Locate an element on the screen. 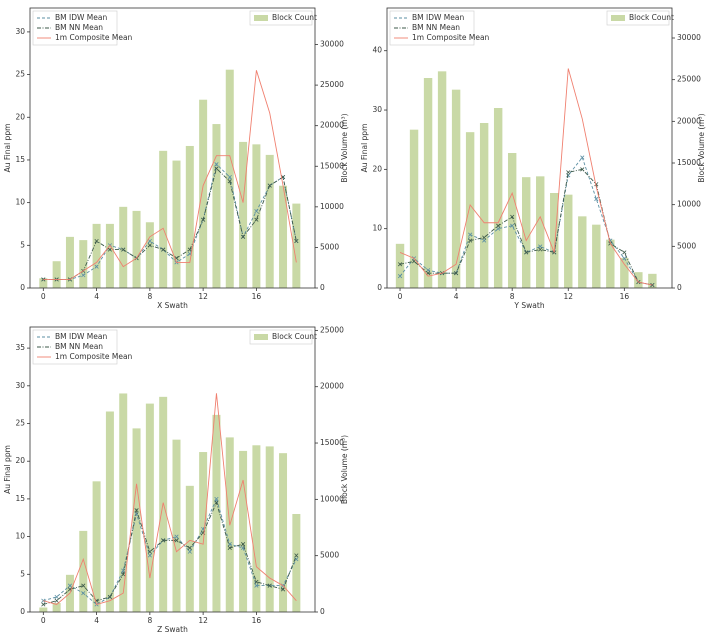 The height and width of the screenshot is (642, 715). y2-tick-label: 30000 is located at coordinates (689, 37).